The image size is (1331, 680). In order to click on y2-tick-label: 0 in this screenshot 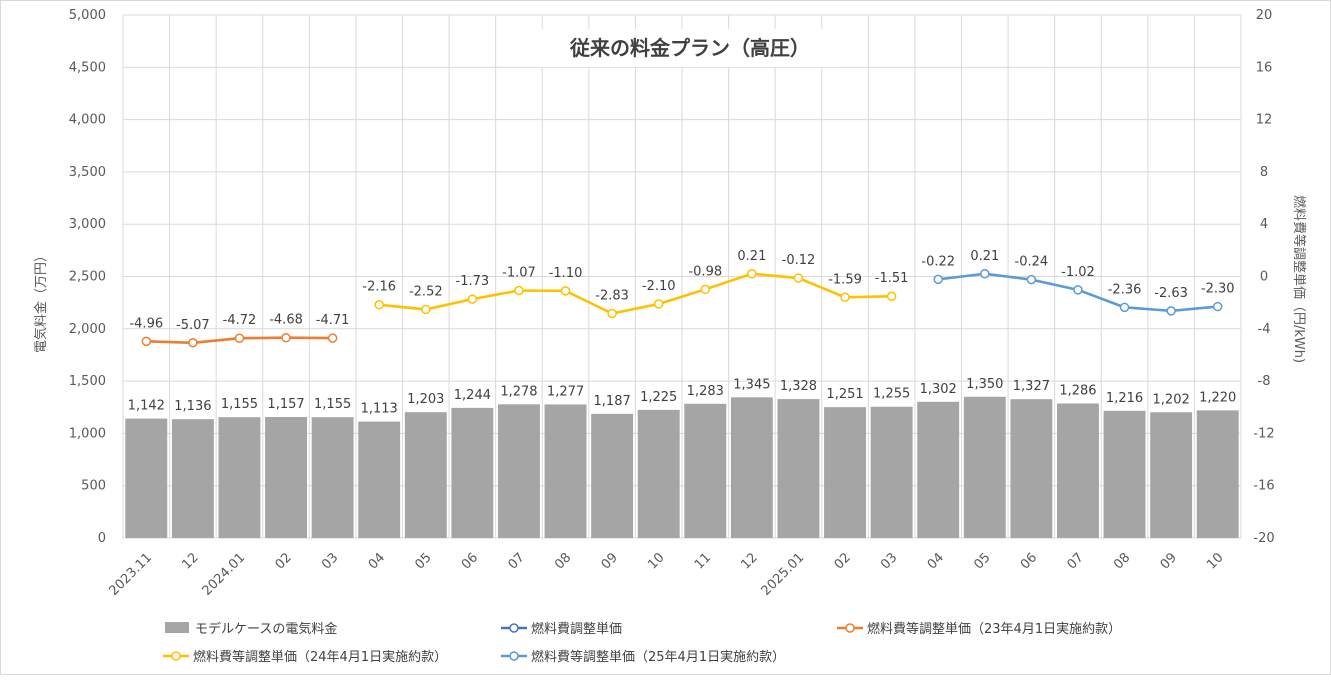, I will do `click(1264, 277)`.